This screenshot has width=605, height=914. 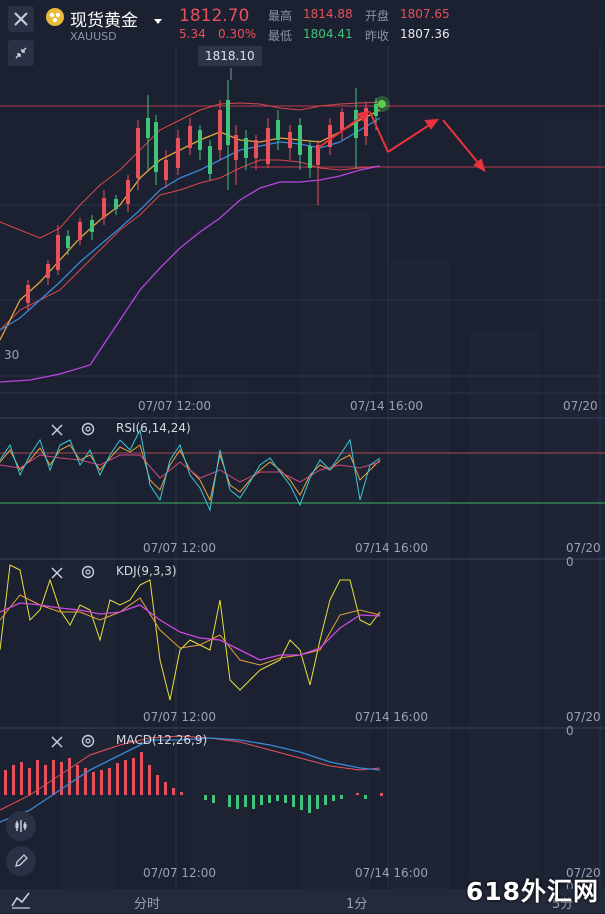 What do you see at coordinates (583, 724) in the screenshot?
I see `kdj-time-label-3: 07/20 0` at bounding box center [583, 724].